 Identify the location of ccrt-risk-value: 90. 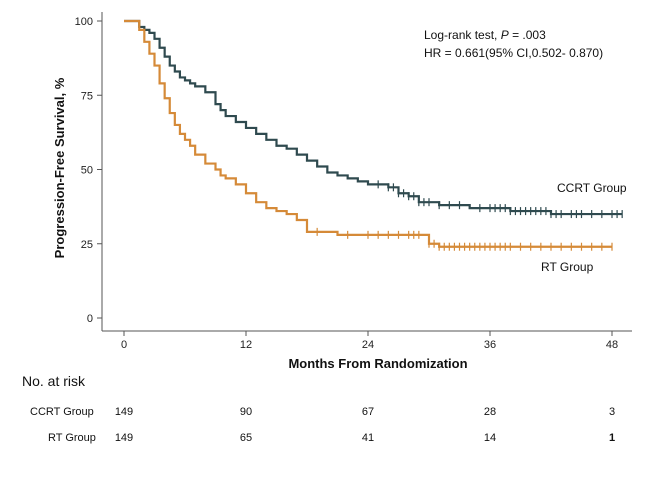
(246, 412).